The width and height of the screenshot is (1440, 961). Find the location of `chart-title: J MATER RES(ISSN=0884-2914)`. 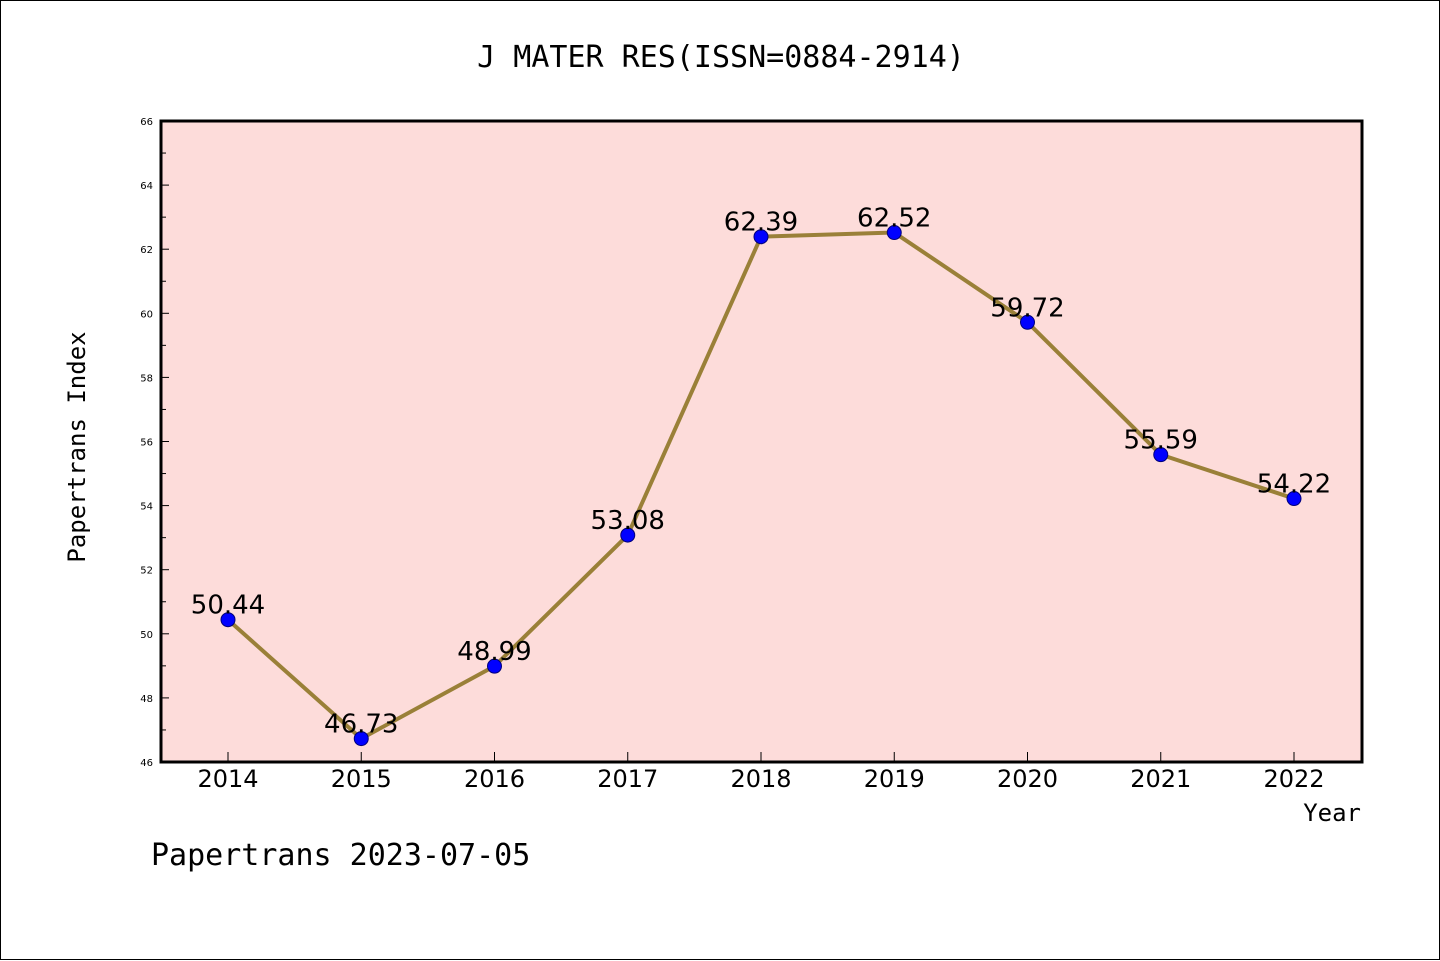

chart-title: J MATER RES(ISSN=0884-2914) is located at coordinates (721, 57).